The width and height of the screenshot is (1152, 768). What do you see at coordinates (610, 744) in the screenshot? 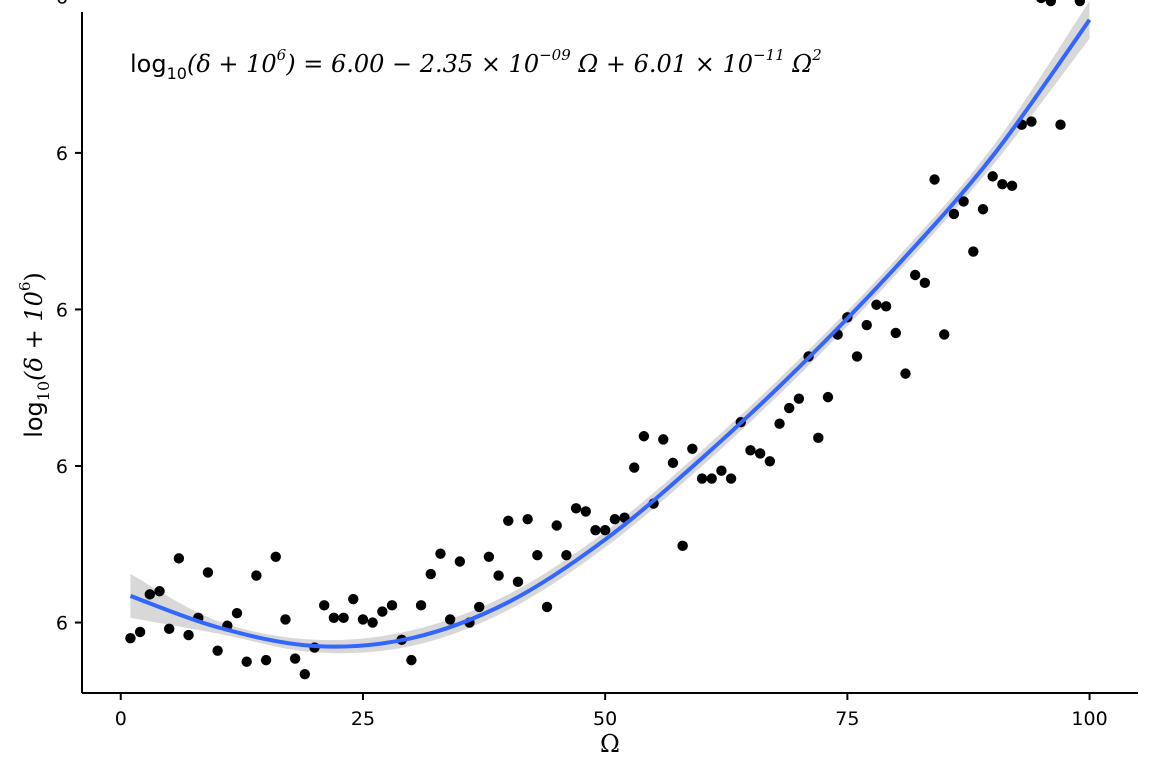
I see `x-axis-title: Ω` at bounding box center [610, 744].